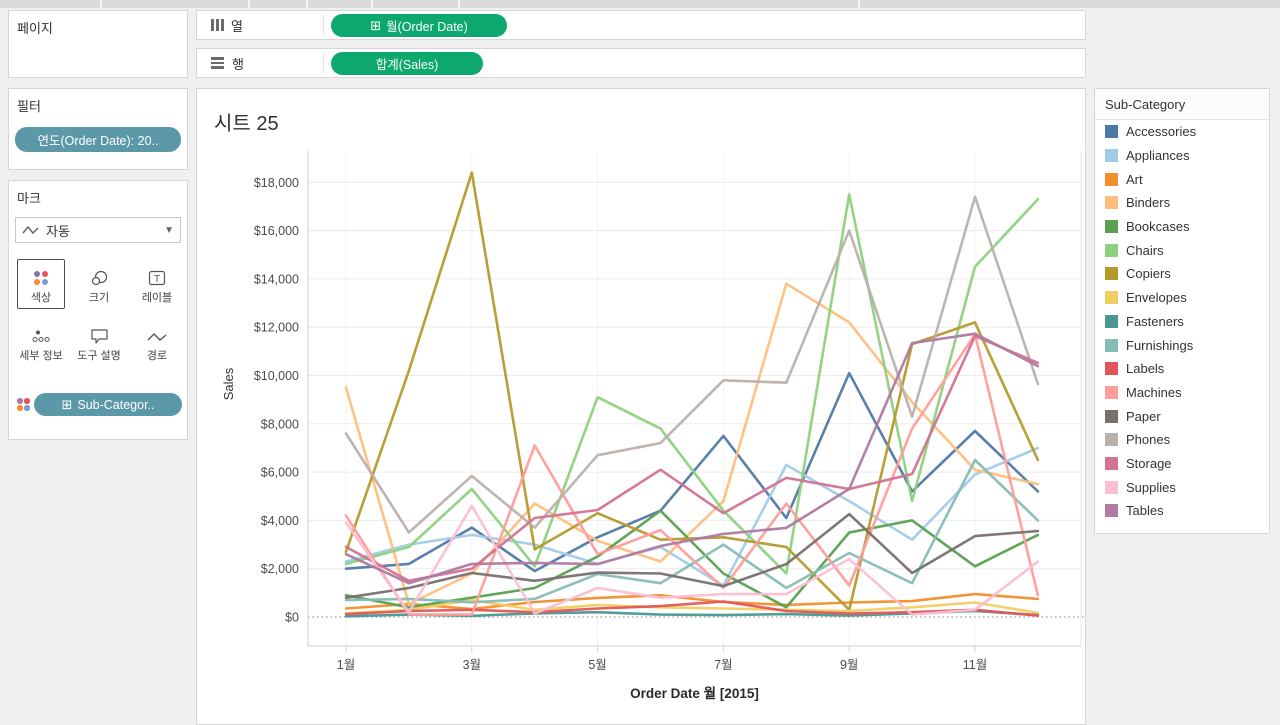  I want to click on series-line-art, so click(692, 601).